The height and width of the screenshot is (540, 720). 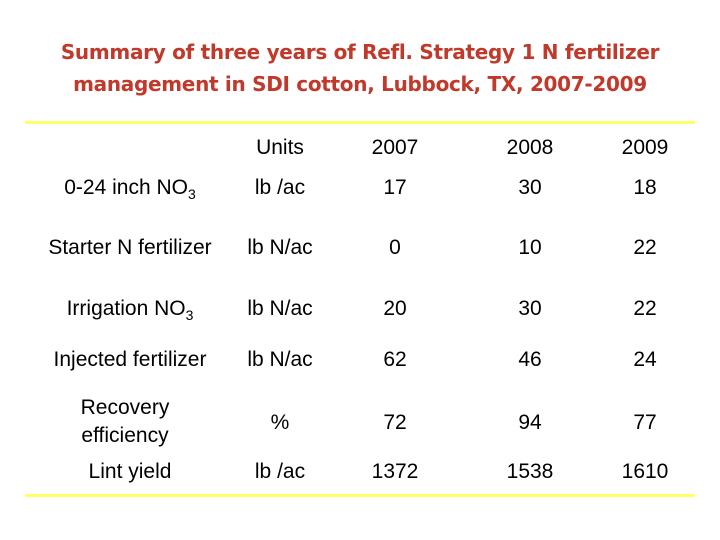 I want to click on table-cell: 24, so click(x=645, y=359).